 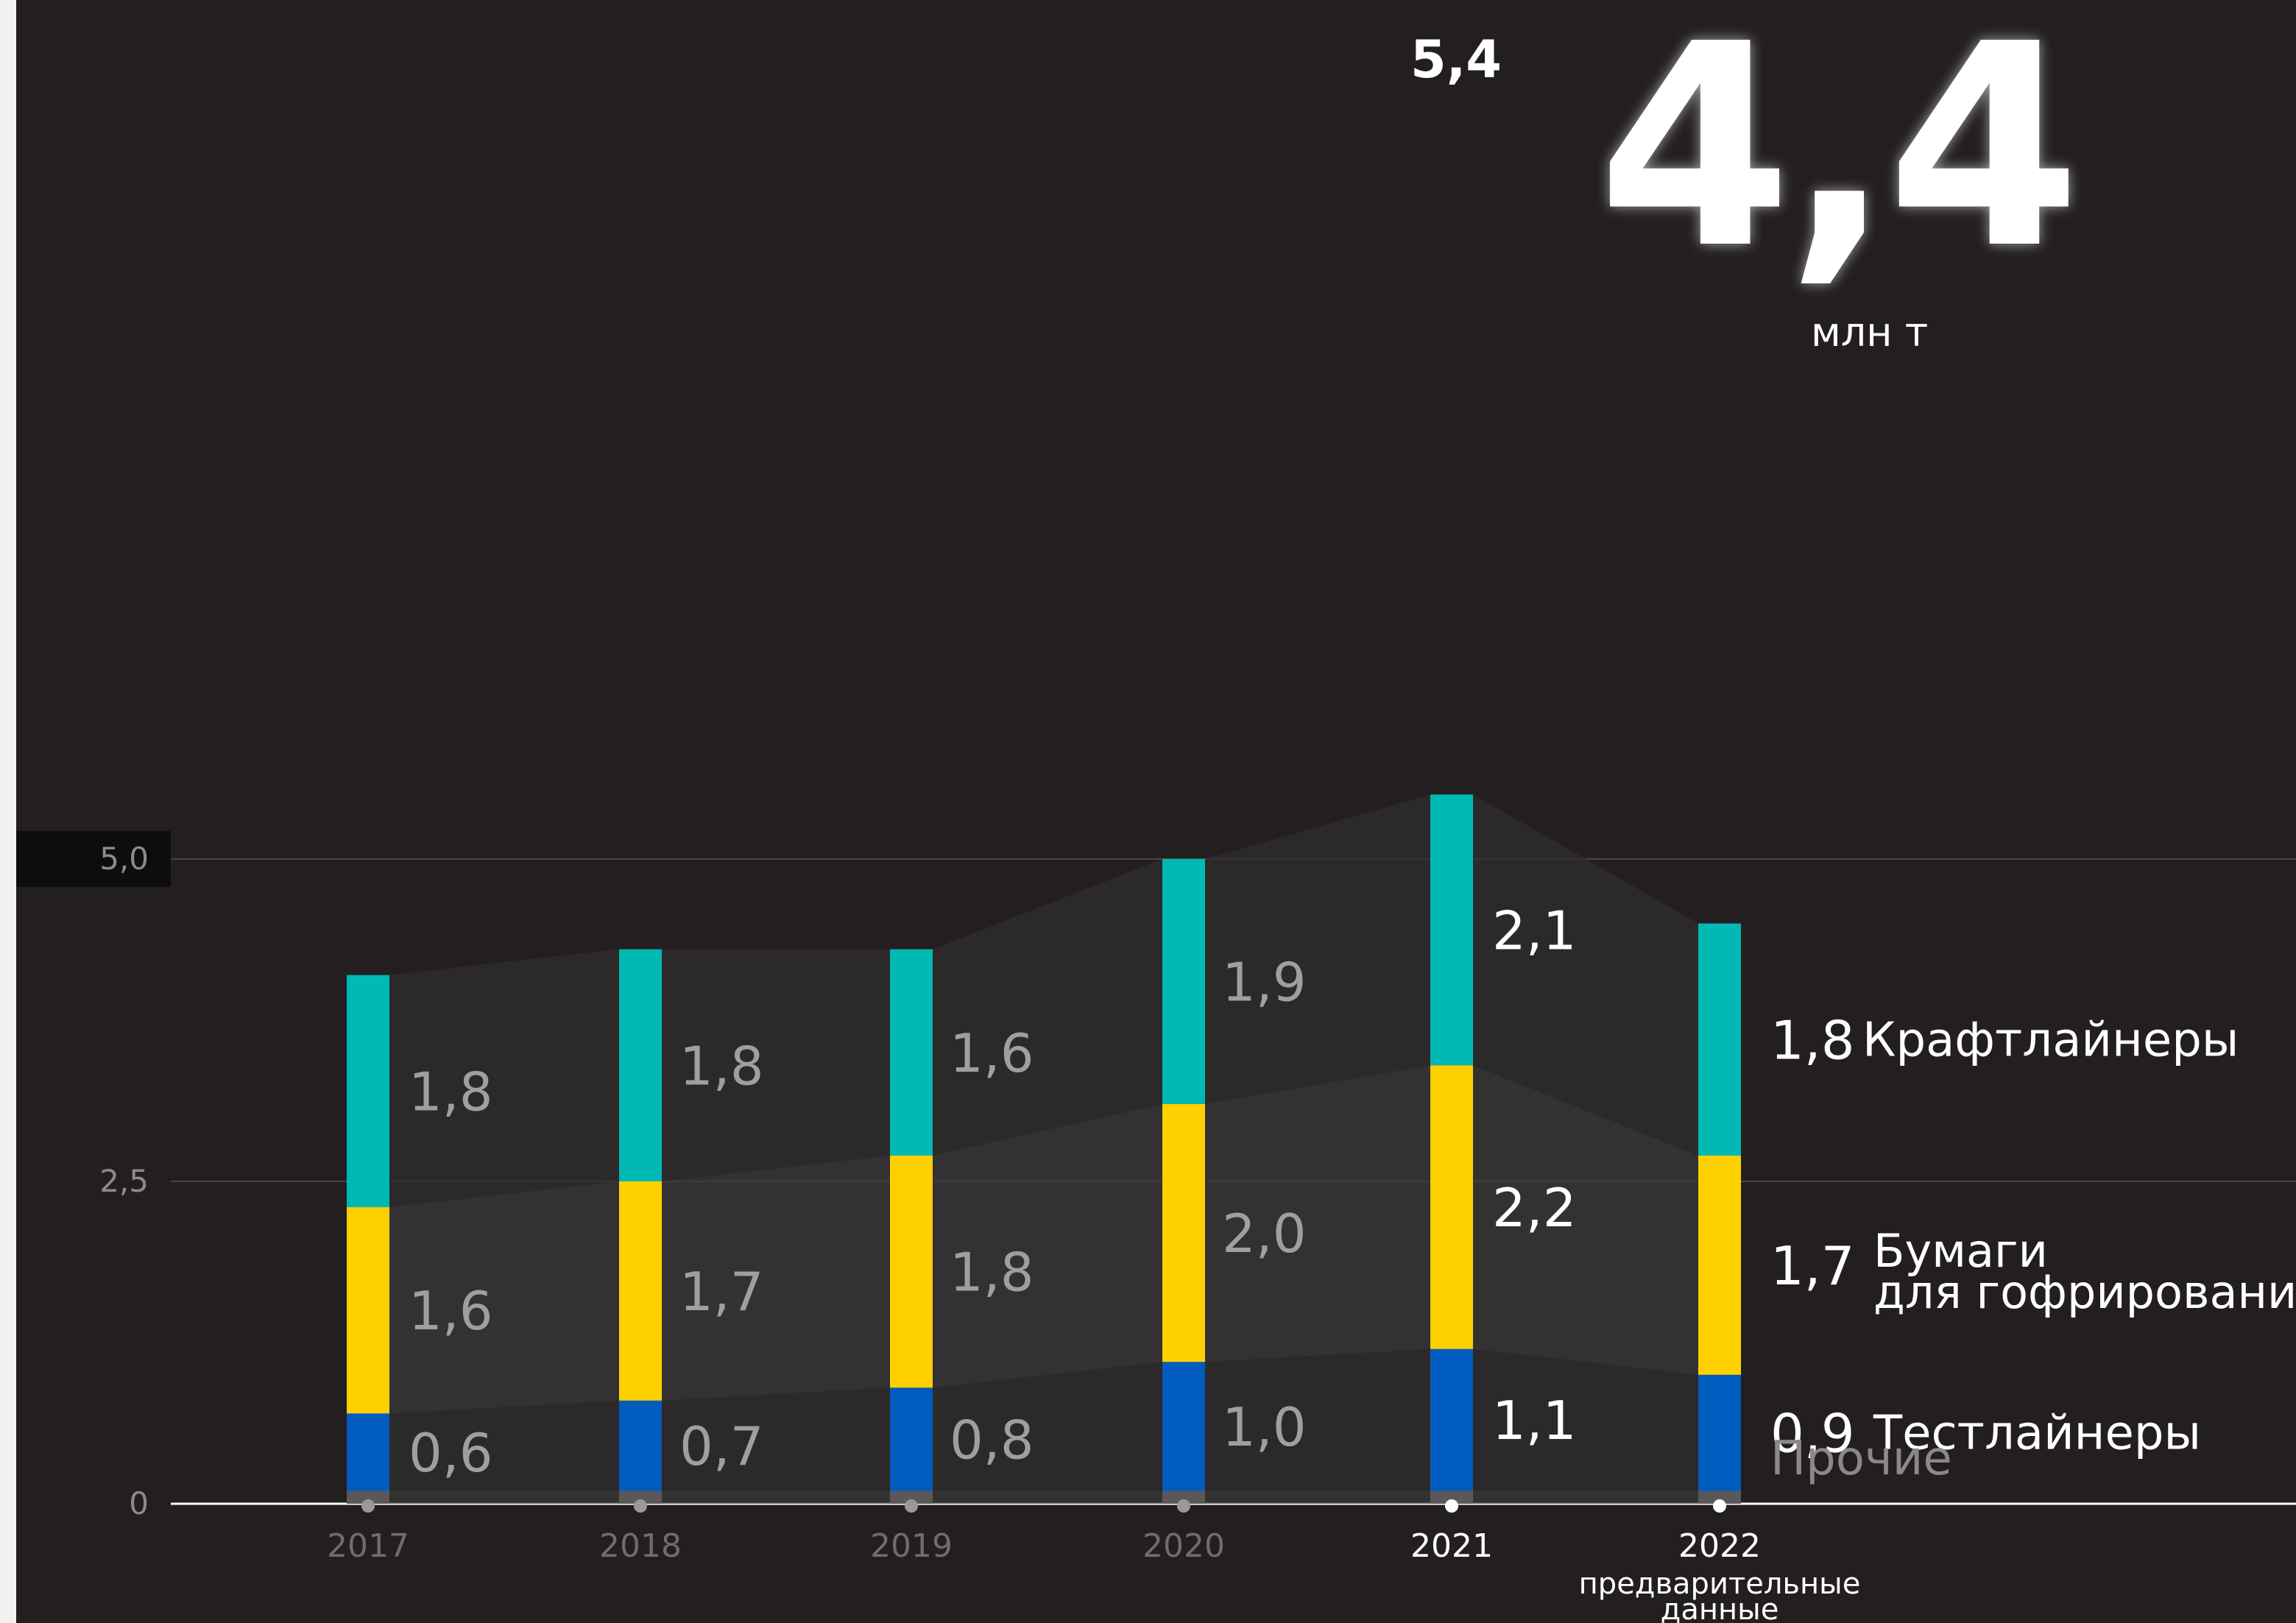 What do you see at coordinates (1720, 1584) in the screenshot?
I see `x-category-note: предварительные` at bounding box center [1720, 1584].